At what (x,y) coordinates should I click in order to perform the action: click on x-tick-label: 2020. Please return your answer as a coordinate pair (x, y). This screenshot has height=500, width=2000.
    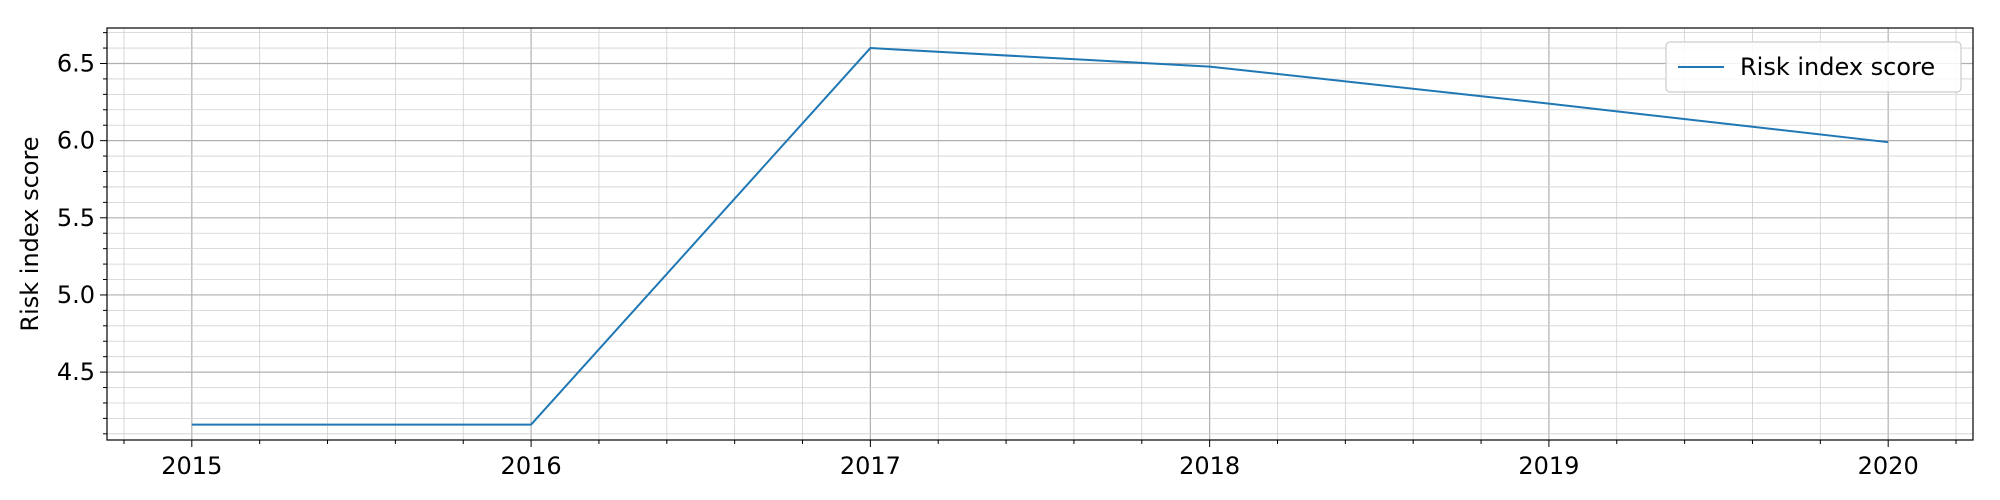
    Looking at the image, I should click on (1888, 466).